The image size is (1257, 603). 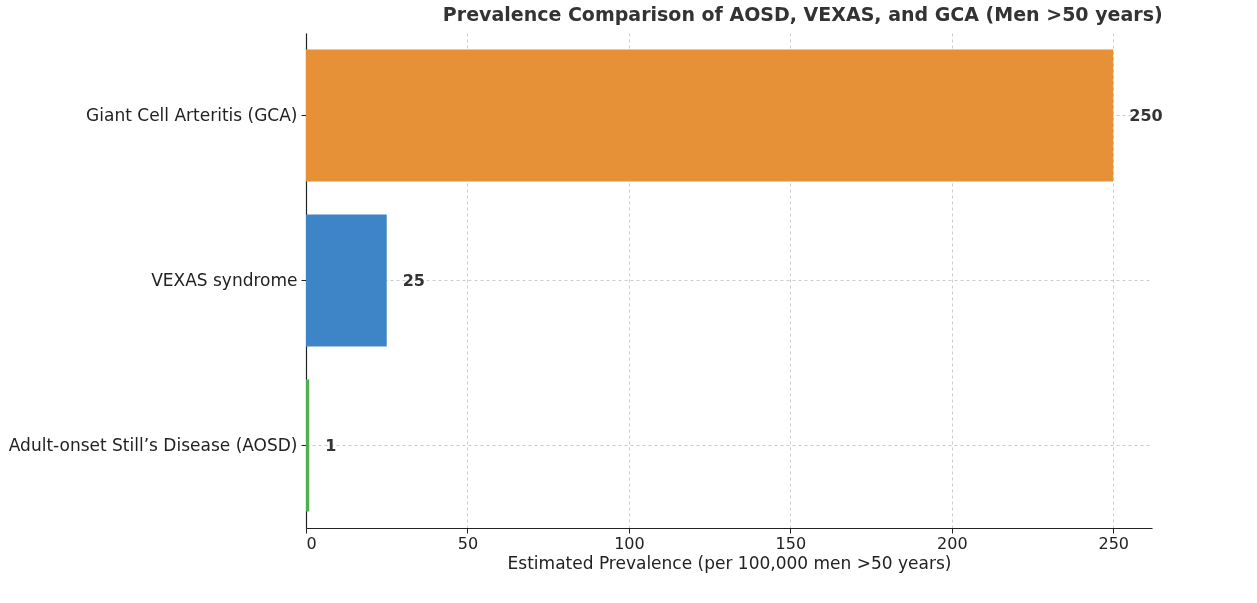 I want to click on x-tick-label: 200, so click(x=952, y=543).